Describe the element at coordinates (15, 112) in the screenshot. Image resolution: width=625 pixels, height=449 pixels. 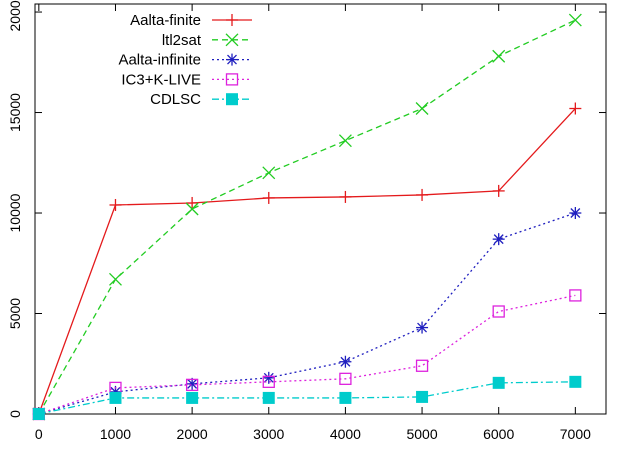
I see `y-tick-label: 15000` at that location.